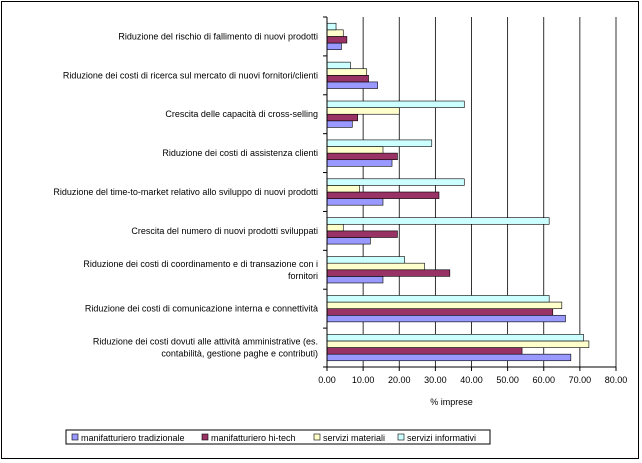  I want to click on x-axis-label: % imprese, so click(451, 402).